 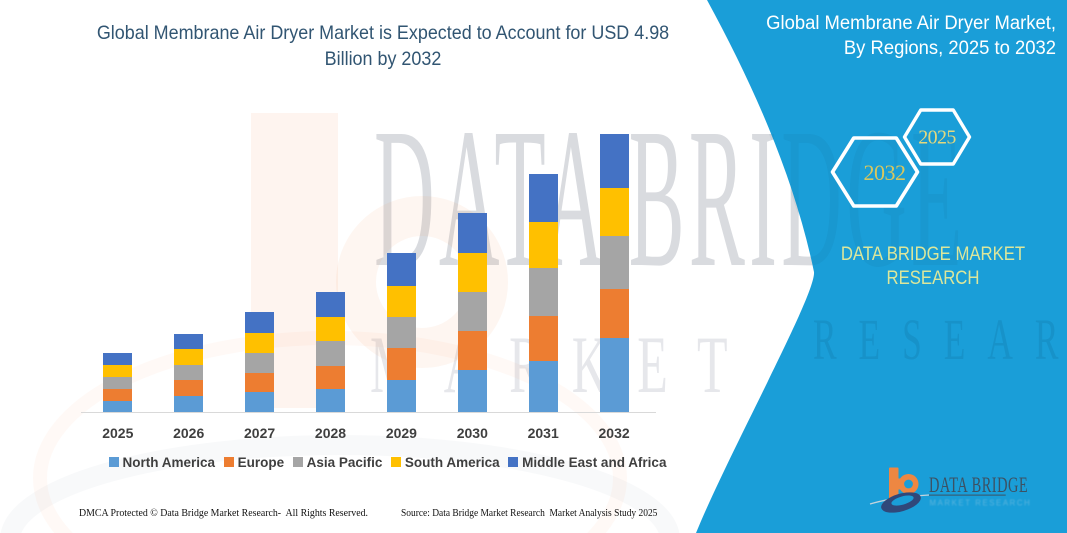 What do you see at coordinates (981, 503) in the screenshot?
I see `svg-text: MARKET RESEARCH` at bounding box center [981, 503].